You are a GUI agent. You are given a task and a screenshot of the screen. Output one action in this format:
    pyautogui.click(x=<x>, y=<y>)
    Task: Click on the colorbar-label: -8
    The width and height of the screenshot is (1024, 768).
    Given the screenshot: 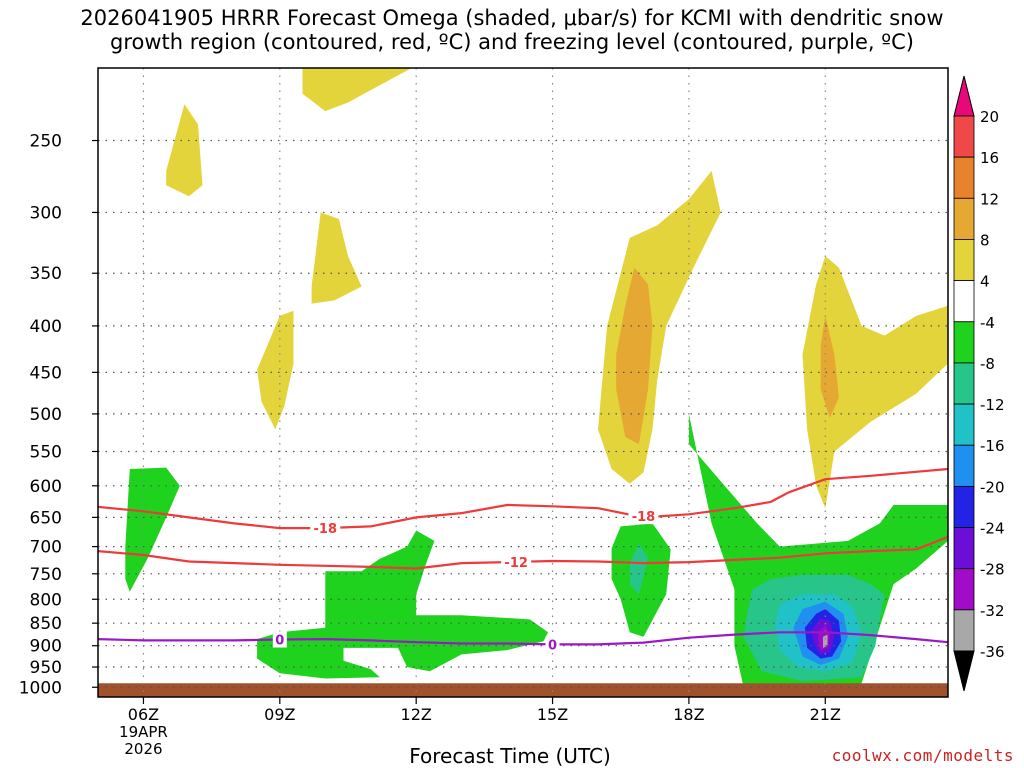 What is the action you would take?
    pyautogui.click(x=987, y=364)
    